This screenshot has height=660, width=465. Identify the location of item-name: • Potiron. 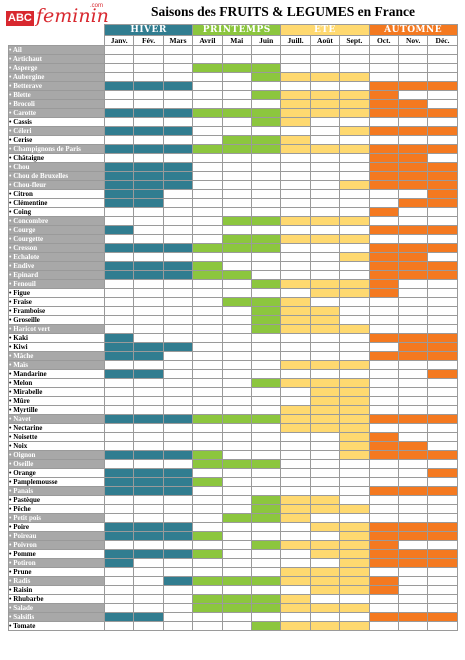
(56, 563).